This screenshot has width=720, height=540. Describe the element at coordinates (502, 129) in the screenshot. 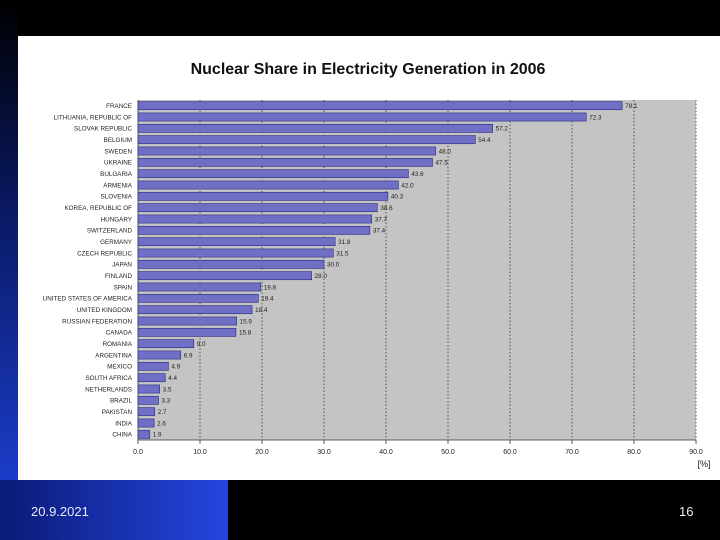

I see `data-label: 57.2` at that location.